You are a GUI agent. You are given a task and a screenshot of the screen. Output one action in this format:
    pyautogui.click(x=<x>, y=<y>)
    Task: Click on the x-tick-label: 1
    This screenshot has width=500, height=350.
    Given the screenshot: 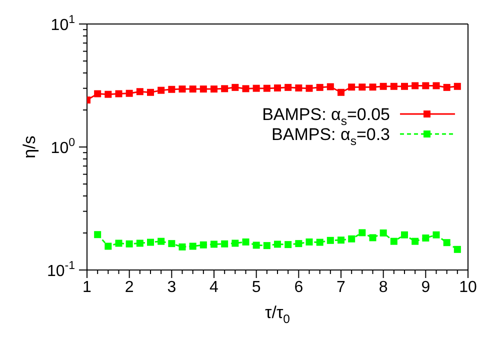 What is the action you would take?
    pyautogui.click(x=87, y=287)
    